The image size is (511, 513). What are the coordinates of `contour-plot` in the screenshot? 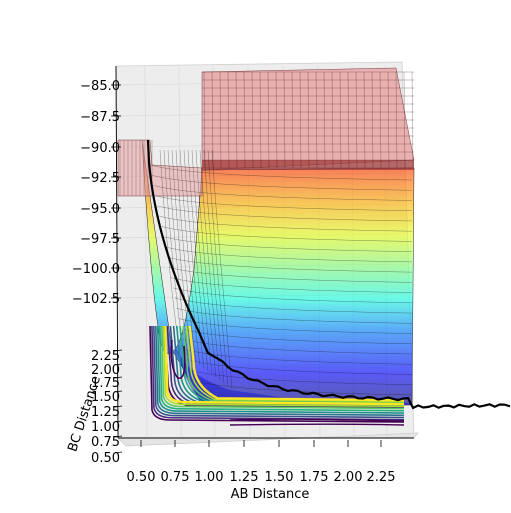 It's located at (277, 375).